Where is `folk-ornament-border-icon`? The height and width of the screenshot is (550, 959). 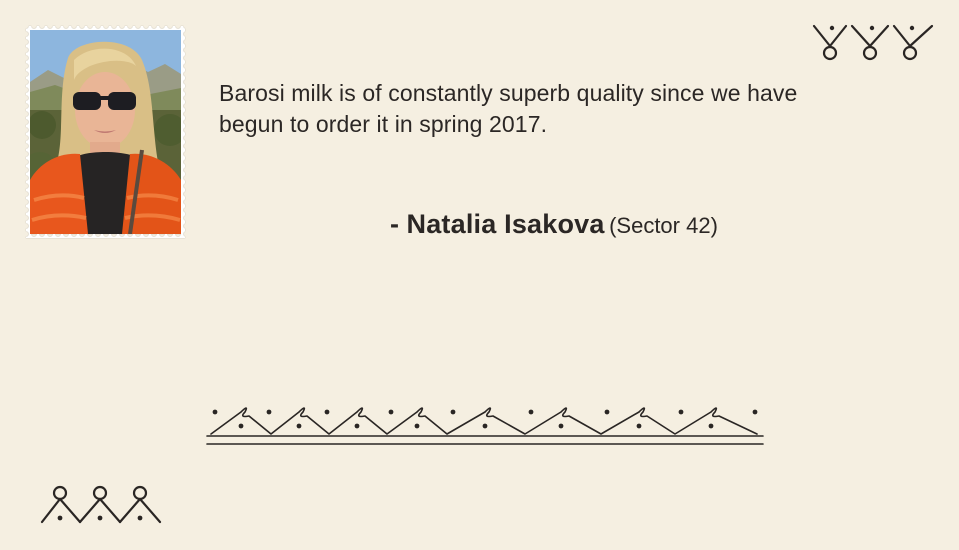
folk-ornament-border-icon is located at coordinates (485, 423).